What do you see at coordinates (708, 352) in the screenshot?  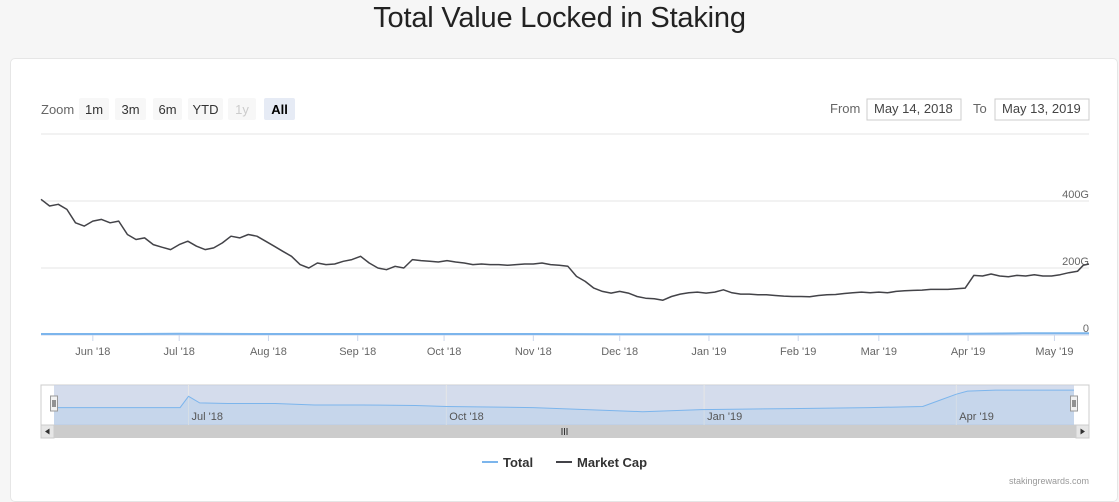 I see `x-tick-label: Jan '19` at bounding box center [708, 352].